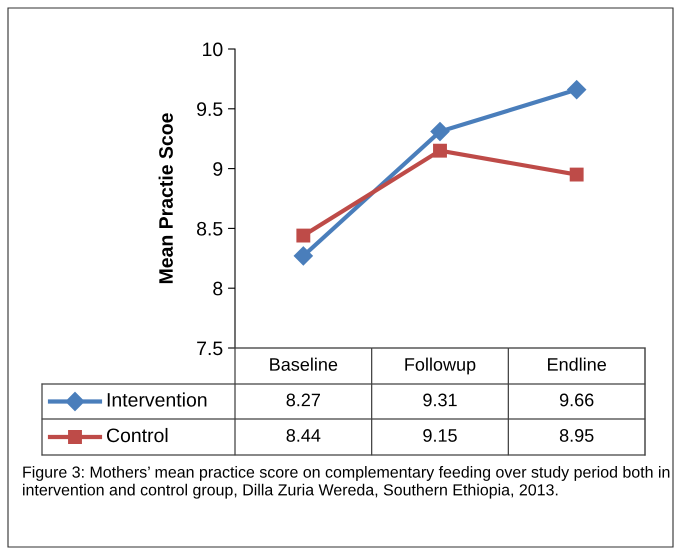 The width and height of the screenshot is (681, 553). Describe the element at coordinates (303, 435) in the screenshot. I see `data-label: 8.44` at that location.